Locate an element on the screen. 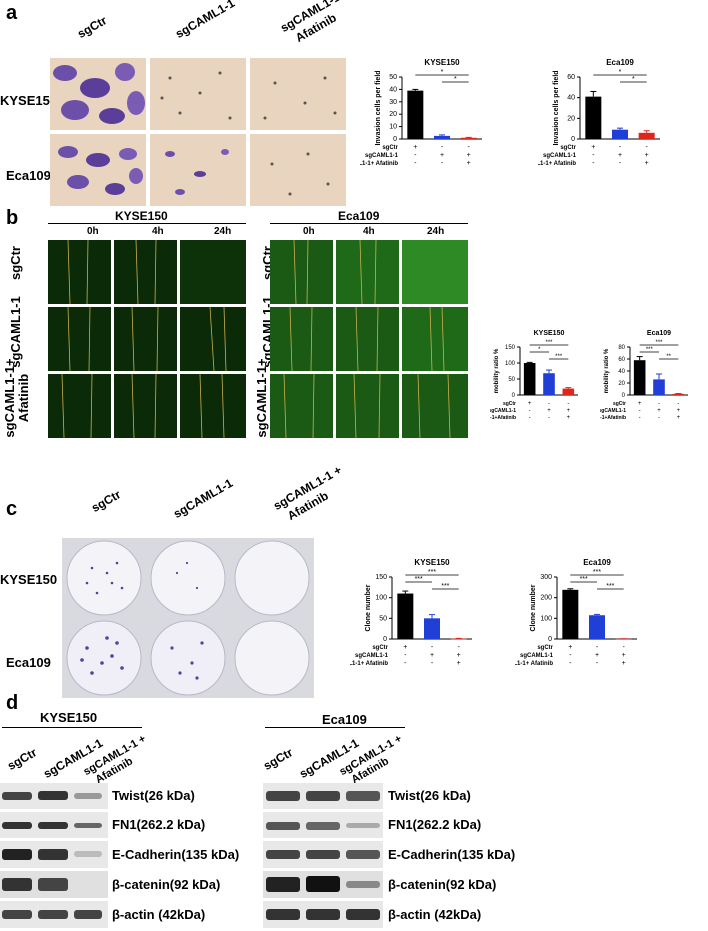  wb-label-twist: Twist(26 kDa) is located at coordinates (429, 795).